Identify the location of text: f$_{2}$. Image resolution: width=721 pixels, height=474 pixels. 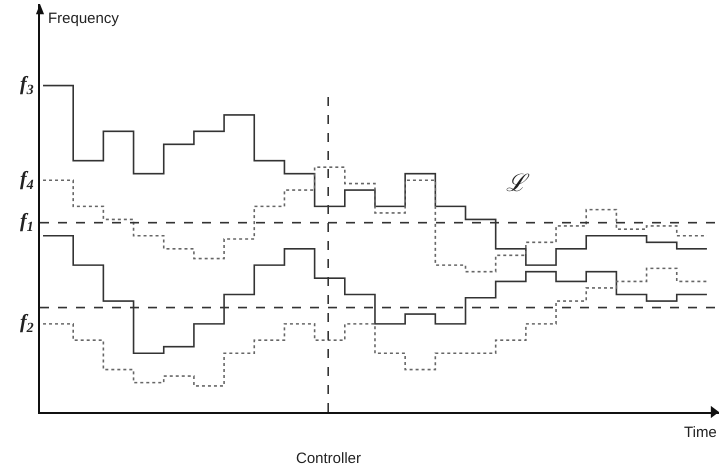
(27, 323).